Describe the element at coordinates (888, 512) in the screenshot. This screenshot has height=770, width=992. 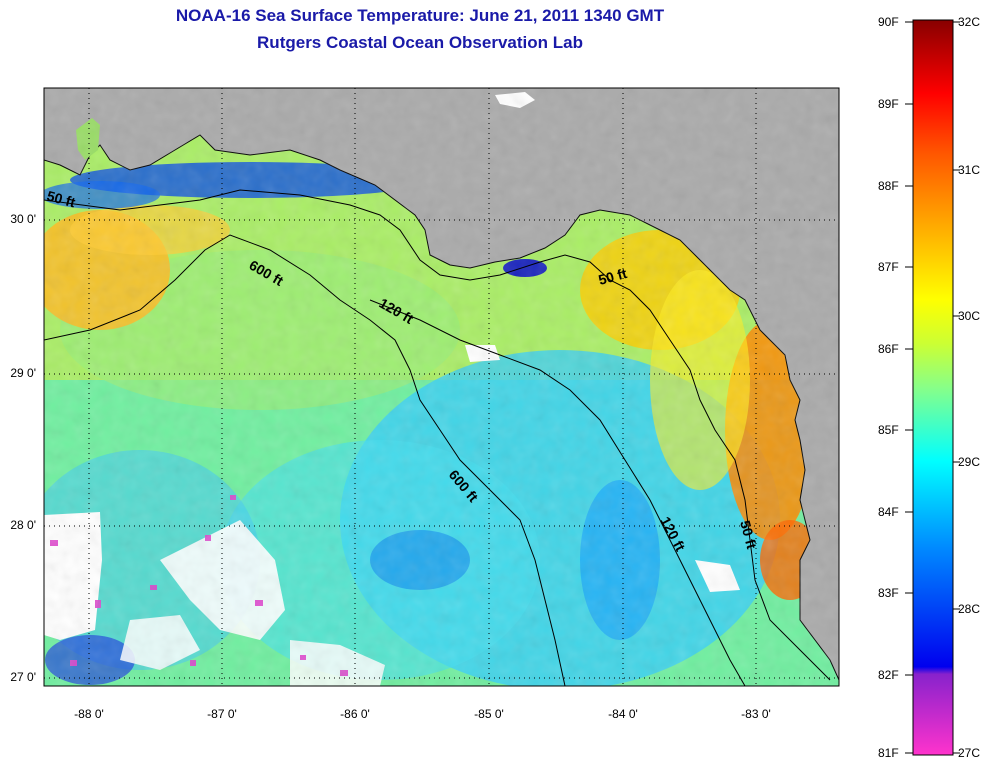
I see `colorbar-f-label: 84F` at that location.